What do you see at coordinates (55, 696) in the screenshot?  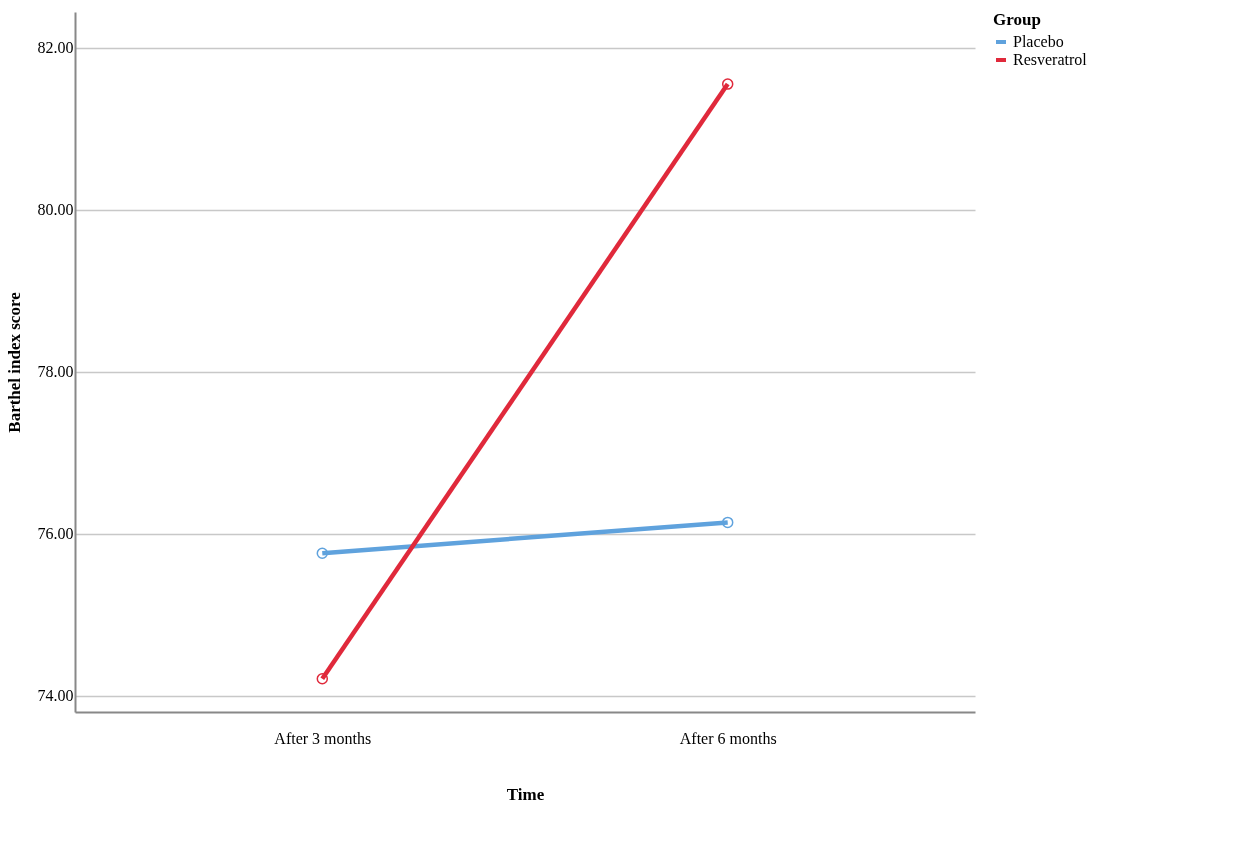 I see `y-tick-label: 74.00` at bounding box center [55, 696].